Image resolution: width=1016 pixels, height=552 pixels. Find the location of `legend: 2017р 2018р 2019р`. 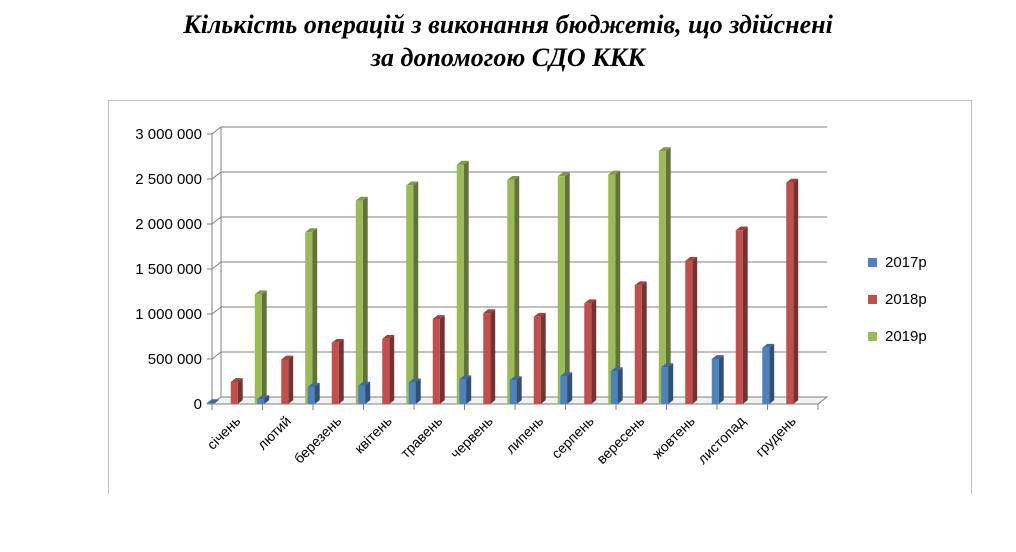

legend: 2017р 2018р 2019р is located at coordinates (897, 299).